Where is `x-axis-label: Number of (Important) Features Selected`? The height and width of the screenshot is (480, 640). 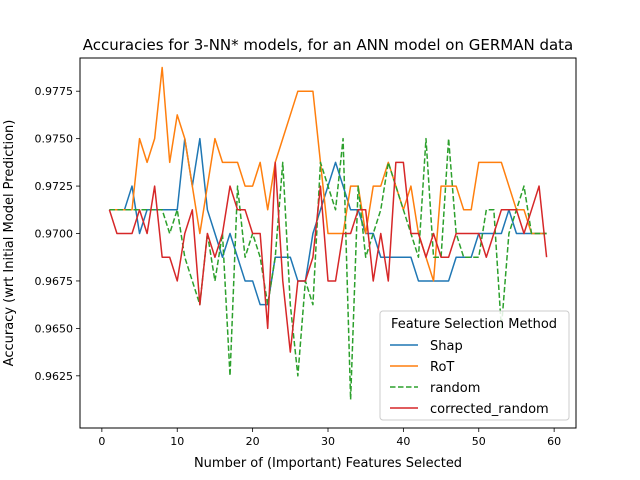 x-axis-label: Number of (Important) Features Selected is located at coordinates (328, 463).